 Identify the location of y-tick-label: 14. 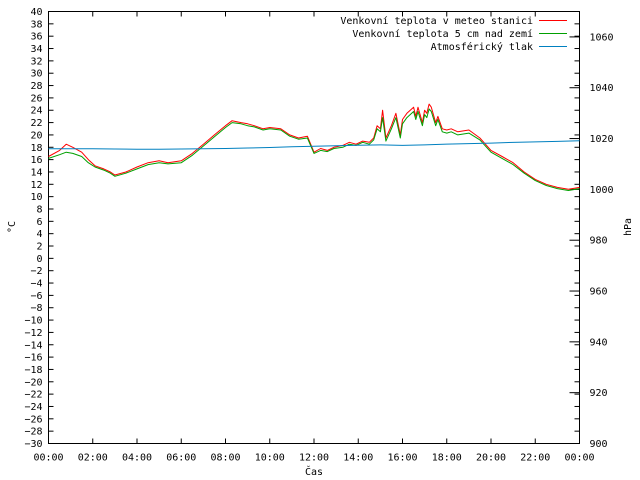
(36, 172).